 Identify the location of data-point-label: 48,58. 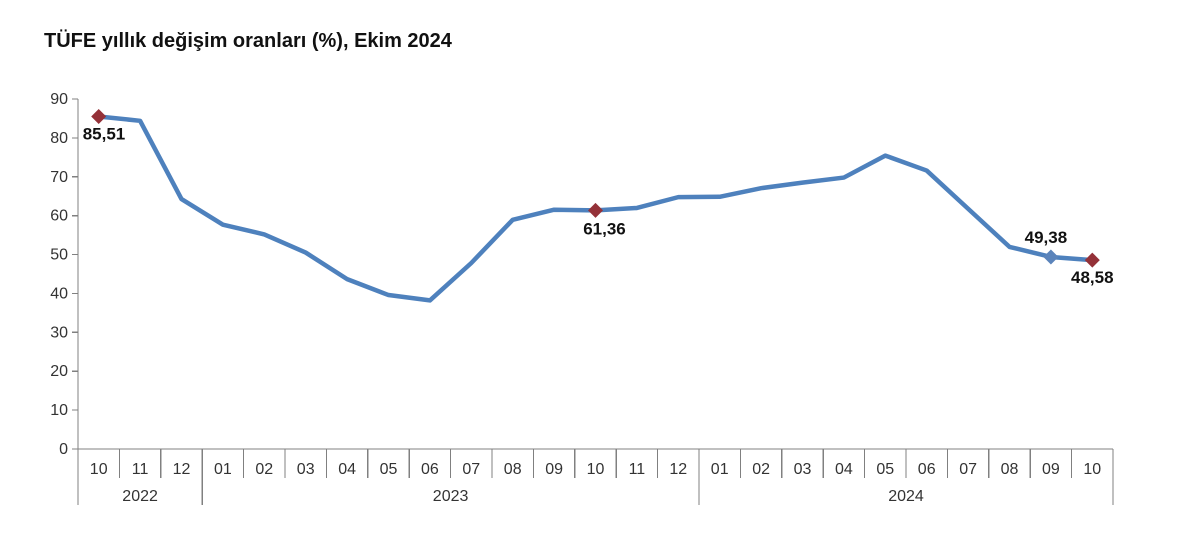
(1092, 277).